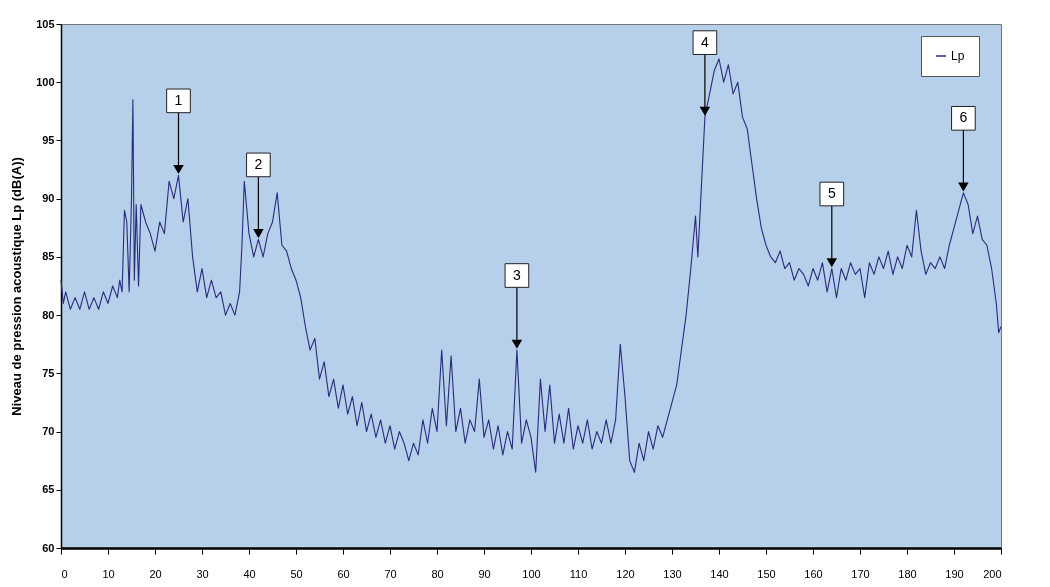 This screenshot has width=1050, height=587. I want to click on x-tick-label: 50, so click(296, 573).